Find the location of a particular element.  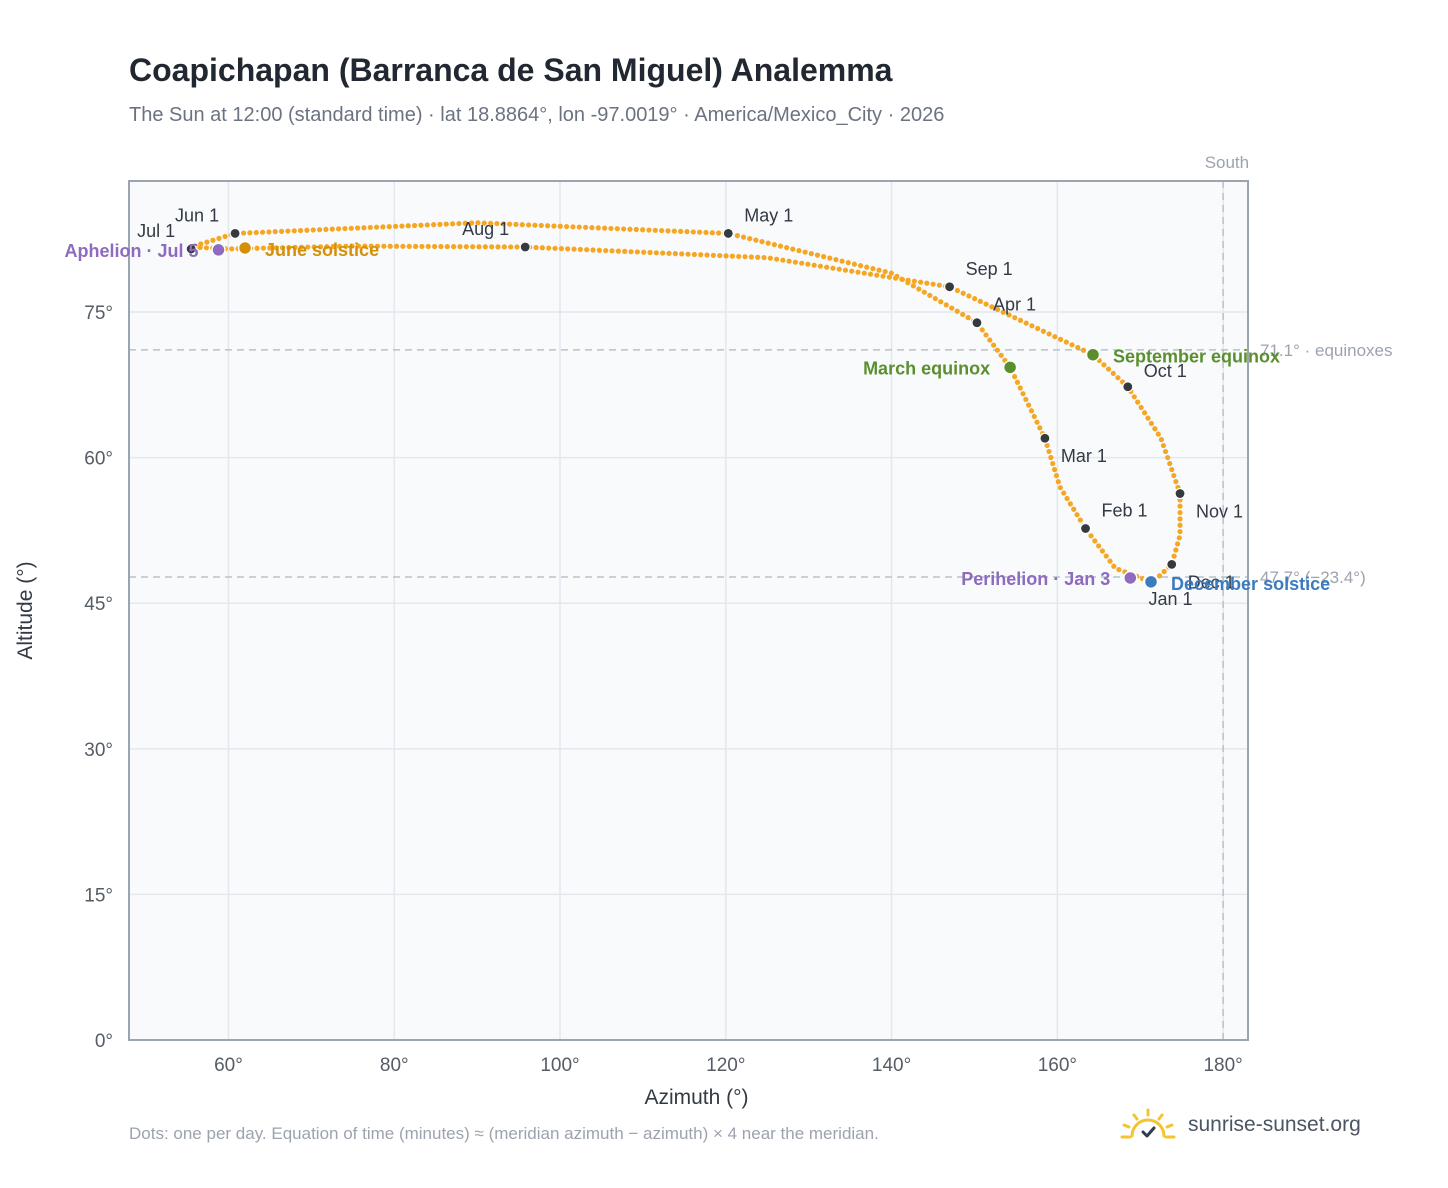

month-label: Apr 1 is located at coordinates (1014, 305).